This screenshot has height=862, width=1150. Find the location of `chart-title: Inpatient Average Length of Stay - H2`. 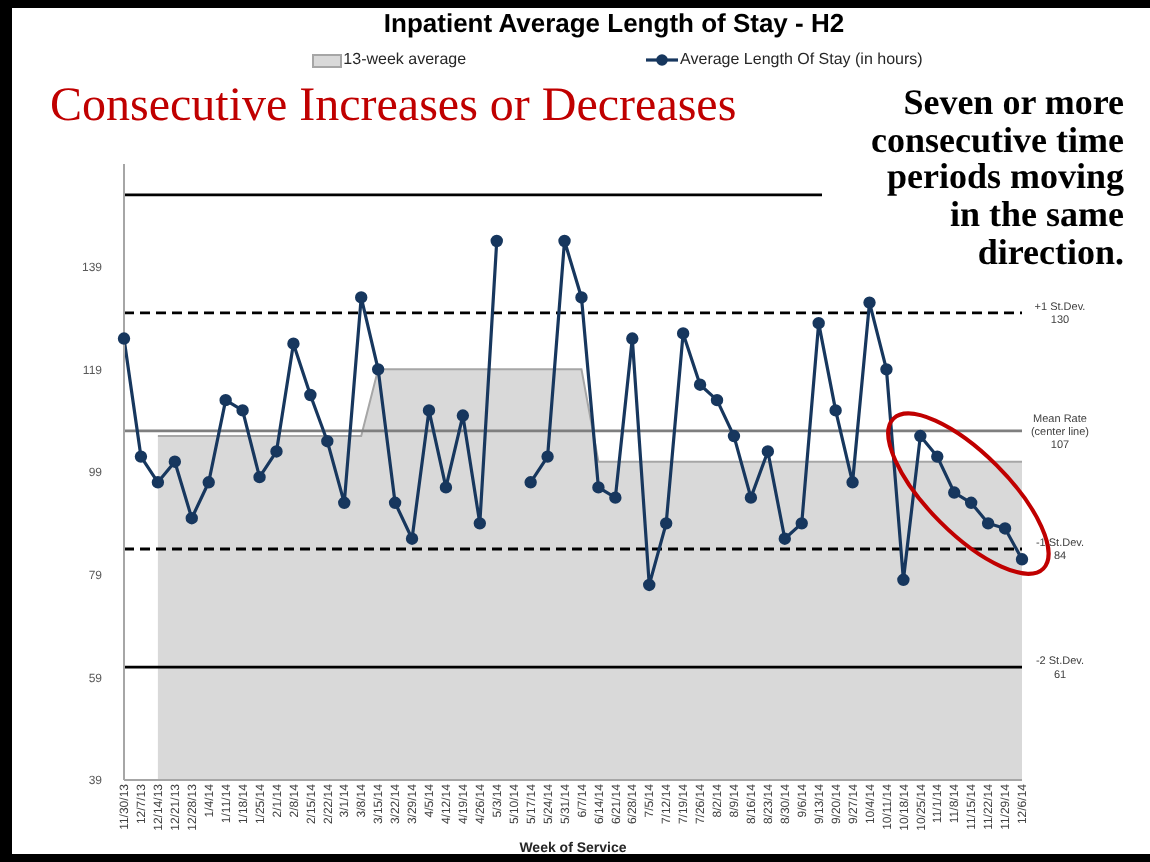

chart-title: Inpatient Average Length of Stay - H2 is located at coordinates (614, 23).